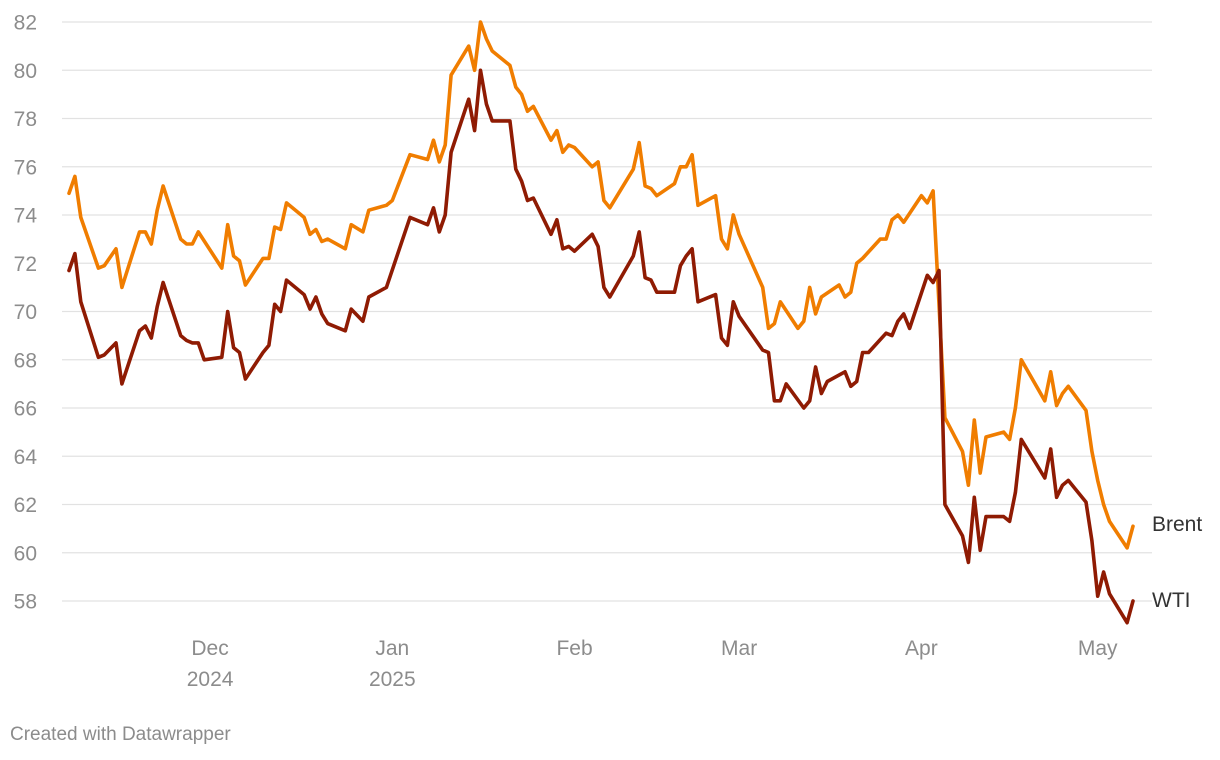  What do you see at coordinates (1171, 600) in the screenshot?
I see `series-label-wti: WTI` at bounding box center [1171, 600].